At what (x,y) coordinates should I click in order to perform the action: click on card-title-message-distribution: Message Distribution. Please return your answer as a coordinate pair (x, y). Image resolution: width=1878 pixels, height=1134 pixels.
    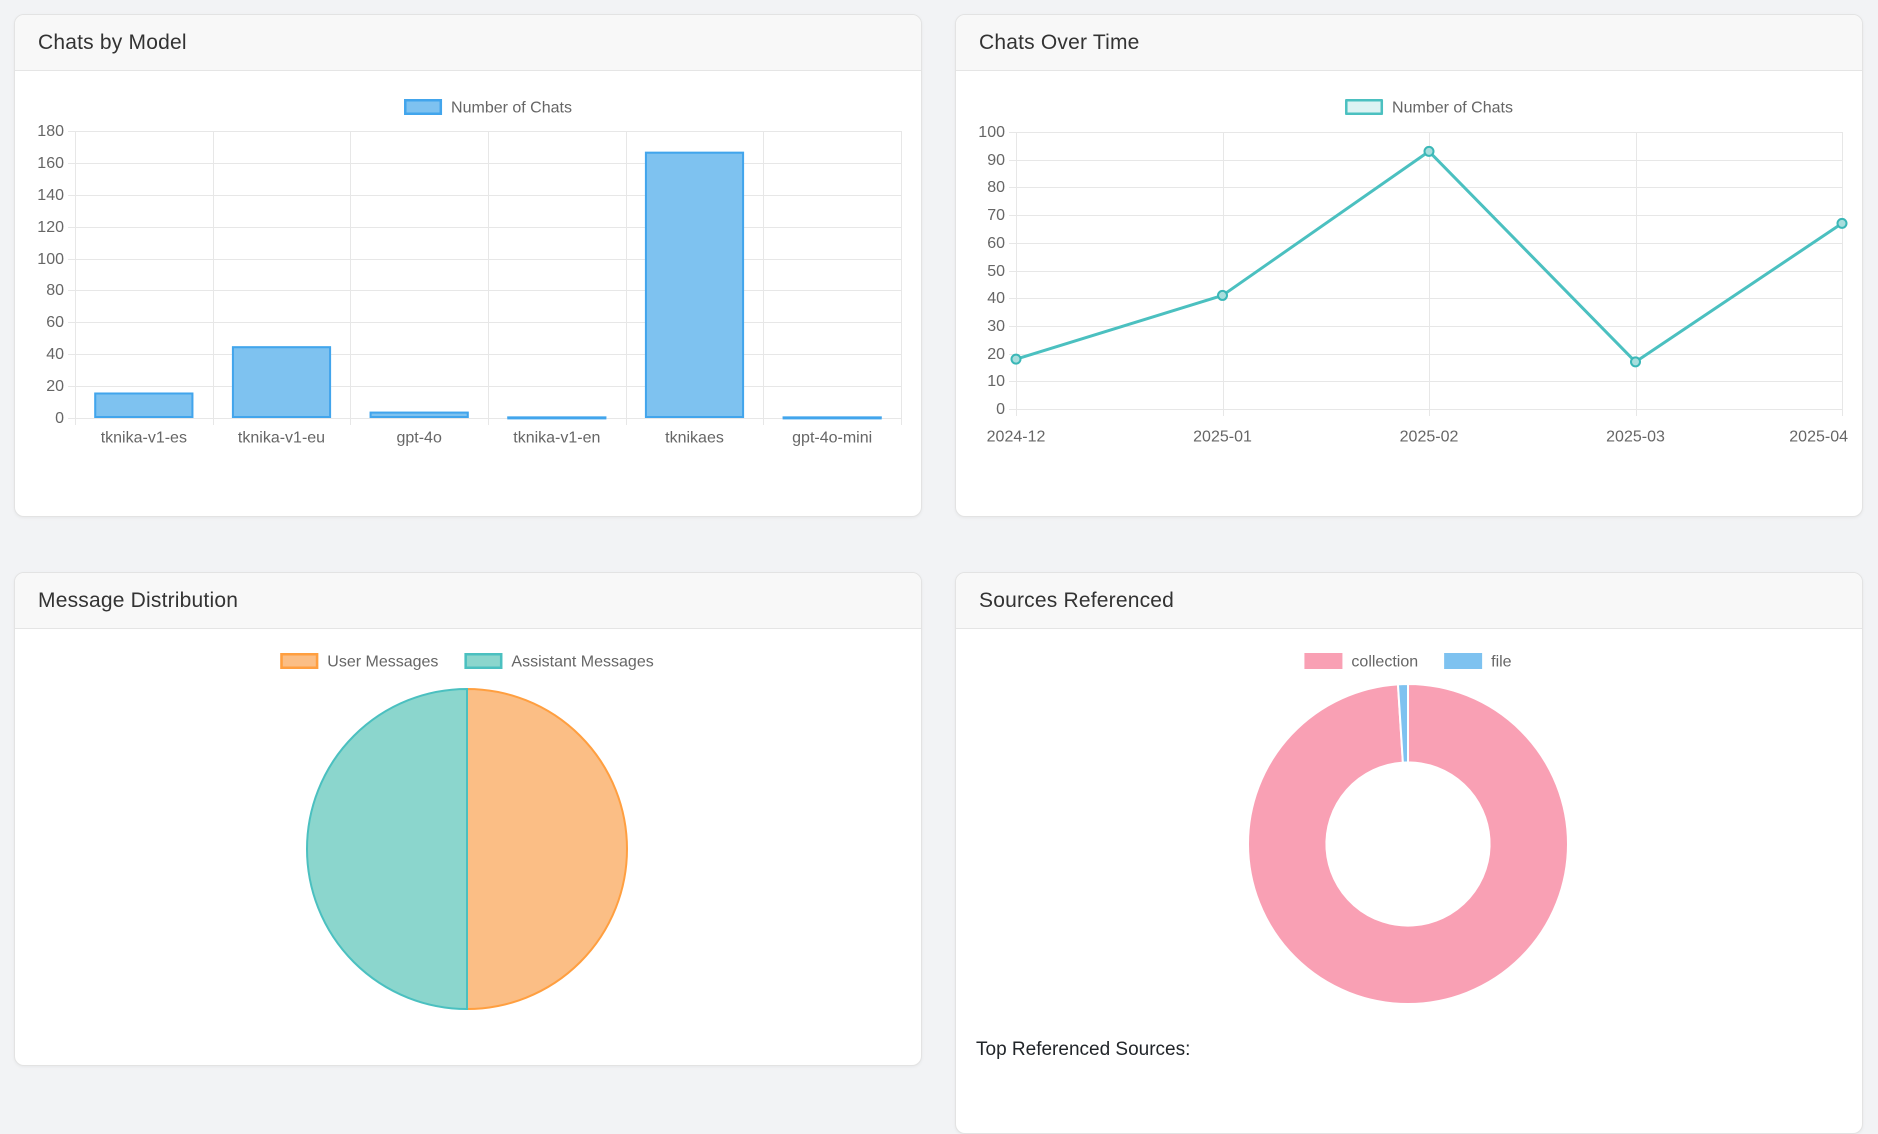
    Looking at the image, I should click on (468, 601).